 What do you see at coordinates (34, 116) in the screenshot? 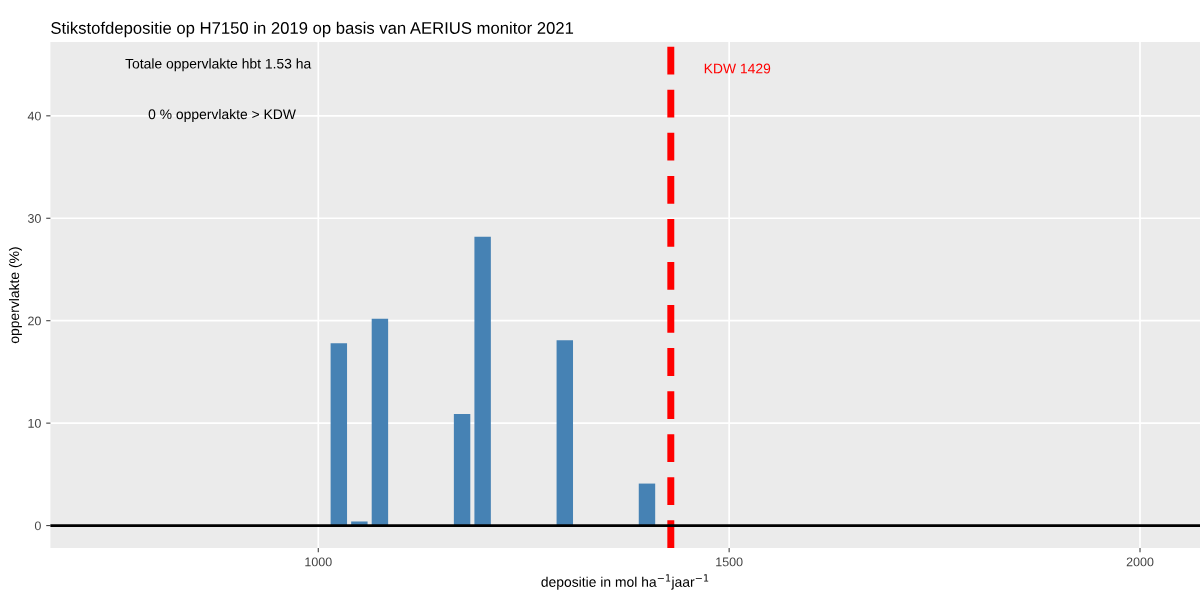
I see `y-tick-label: 40` at bounding box center [34, 116].